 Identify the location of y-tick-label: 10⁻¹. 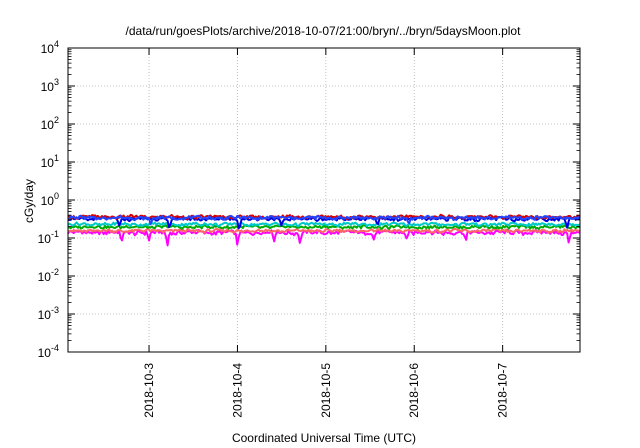
(48, 237).